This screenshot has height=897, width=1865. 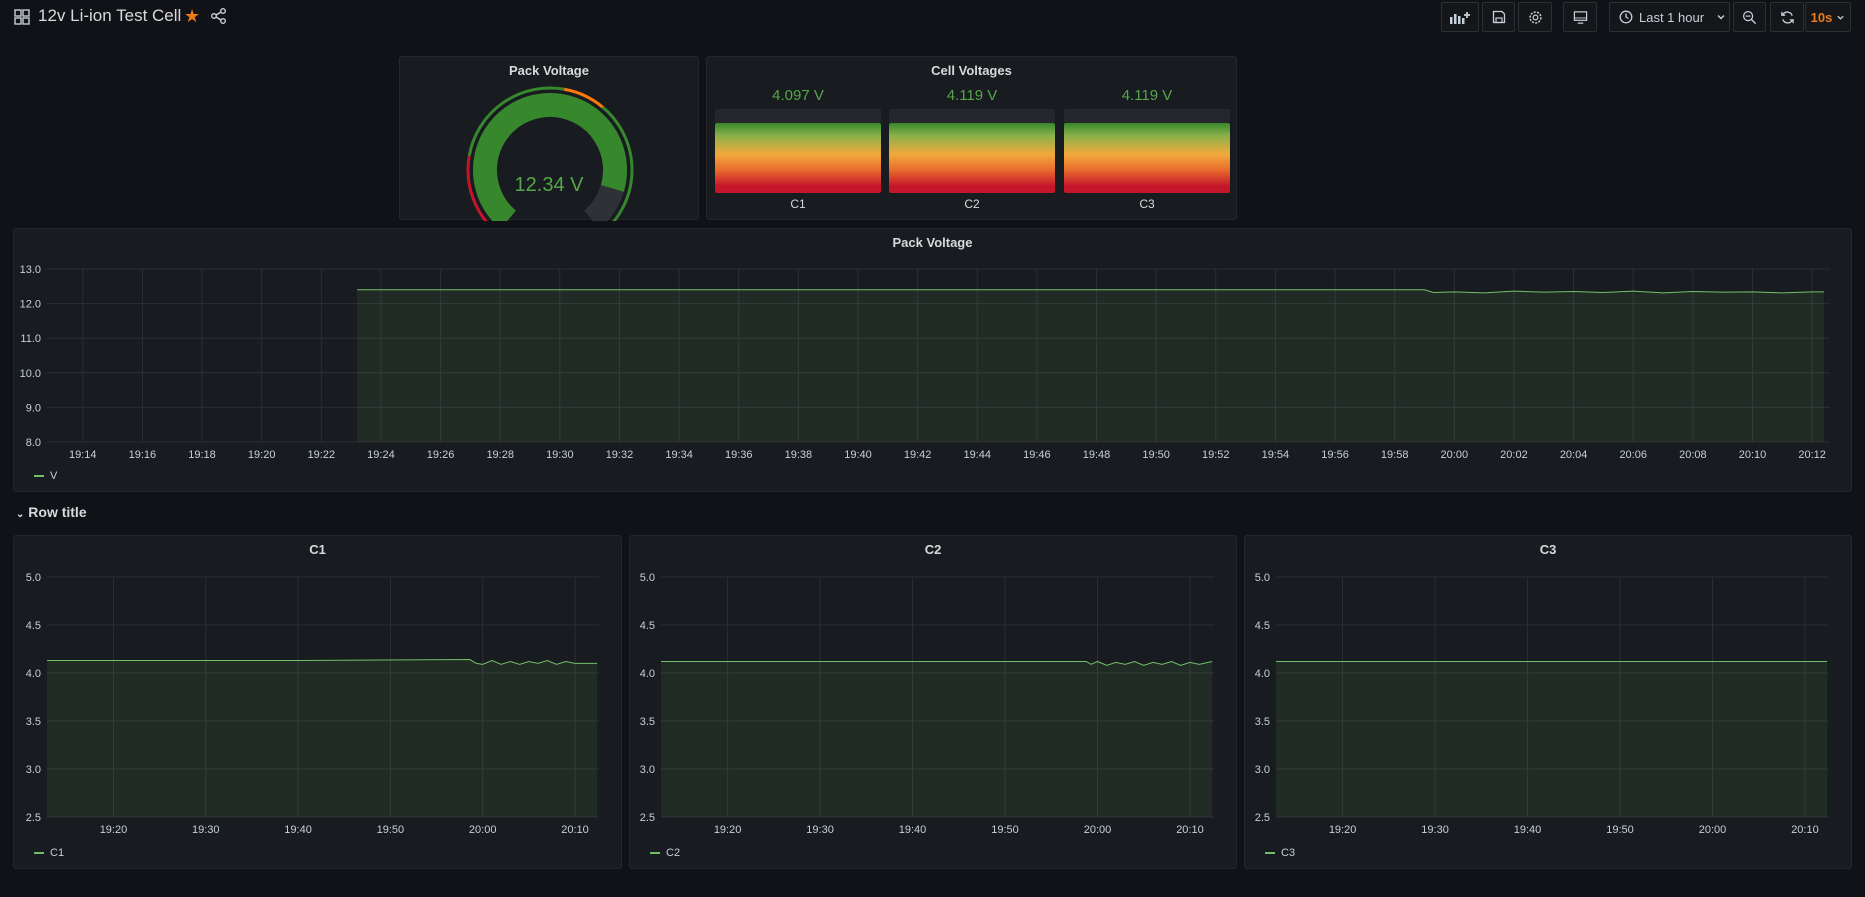 What do you see at coordinates (57, 512) in the screenshot?
I see `row-title-label: Row title` at bounding box center [57, 512].